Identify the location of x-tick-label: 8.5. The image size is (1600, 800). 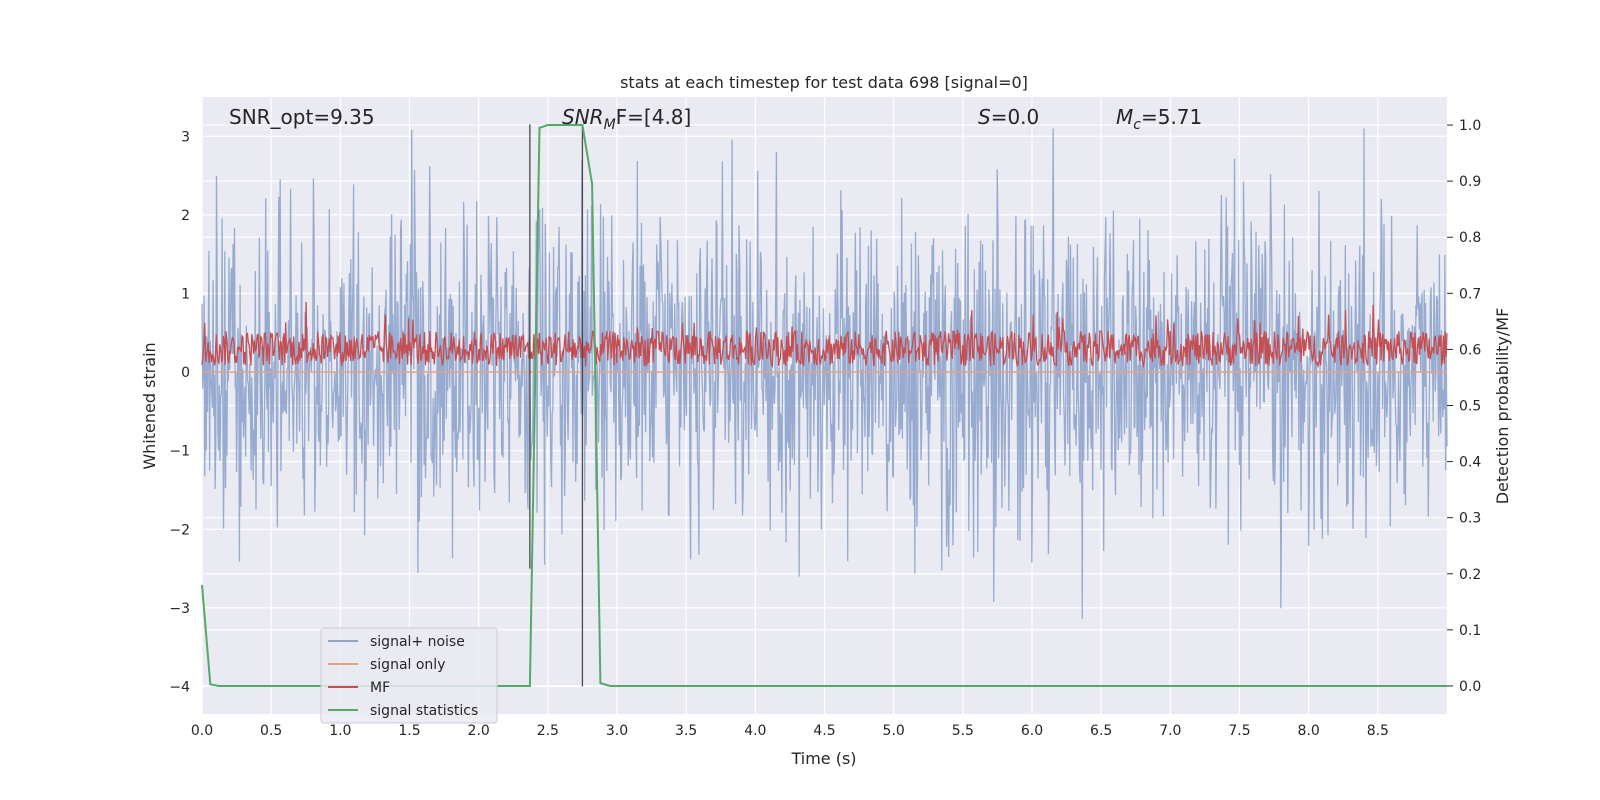
(1378, 731).